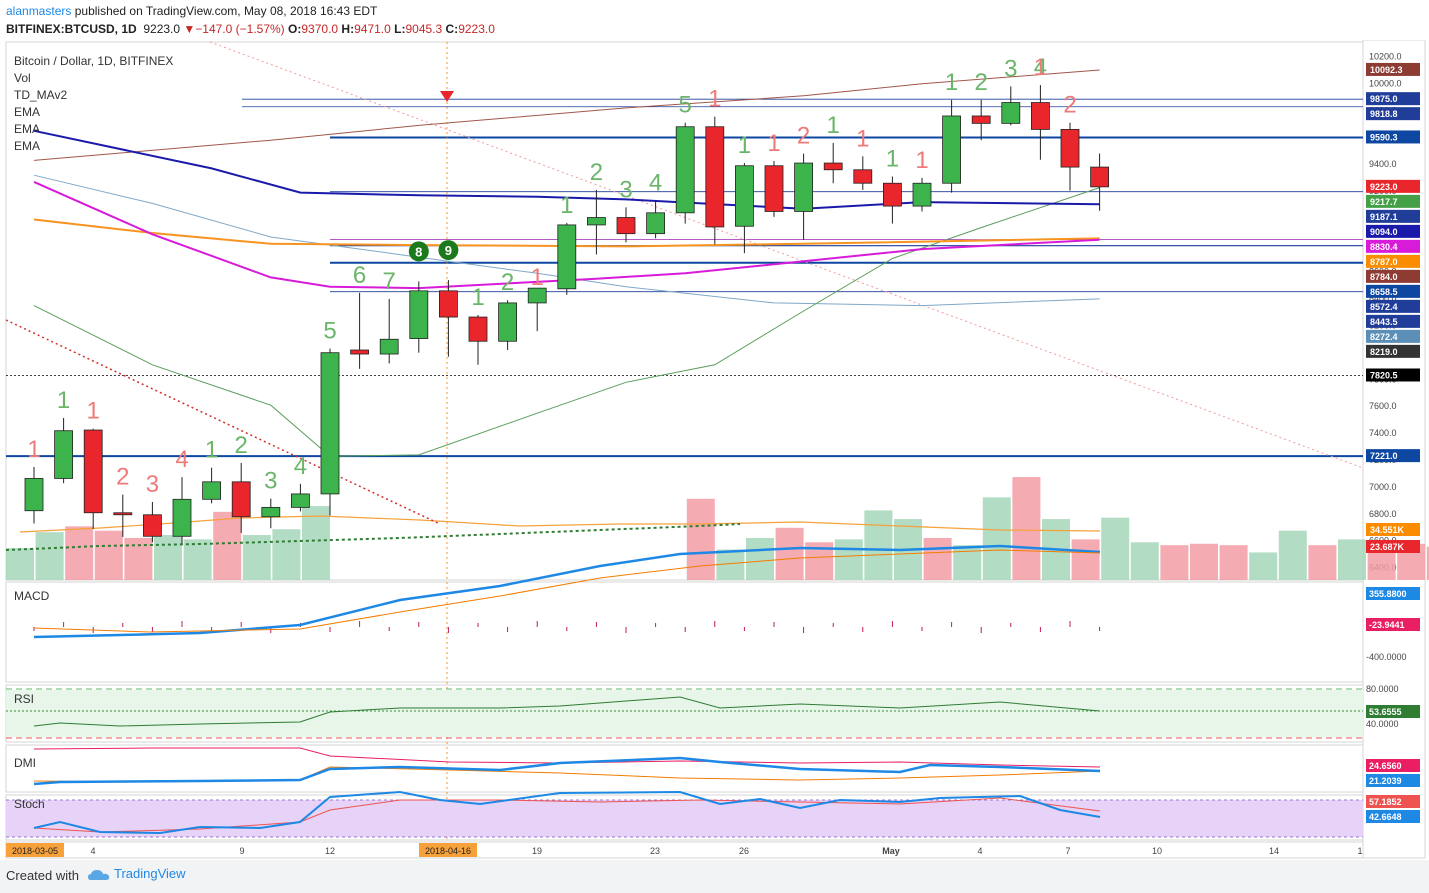 This screenshot has height=893, width=1429. Describe the element at coordinates (1384, 456) in the screenshot. I see `price-label-text: 7221.0` at that location.